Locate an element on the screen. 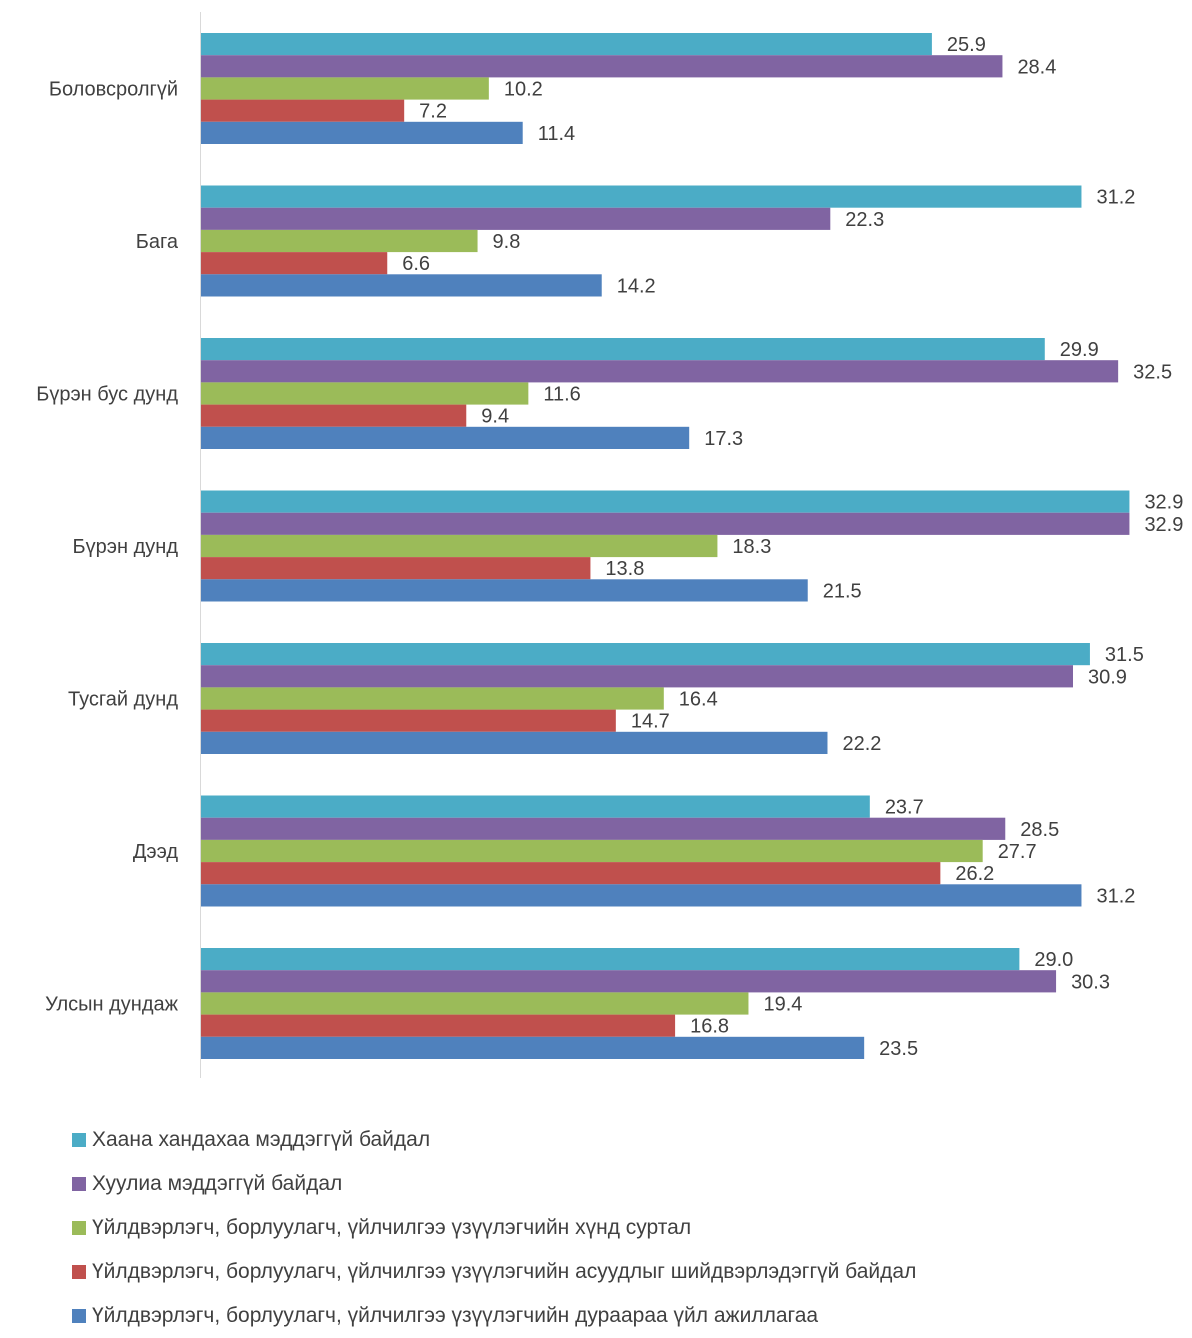  legend-item: Хаана хандахаа мэддэггүй байдал is located at coordinates (494, 1140).